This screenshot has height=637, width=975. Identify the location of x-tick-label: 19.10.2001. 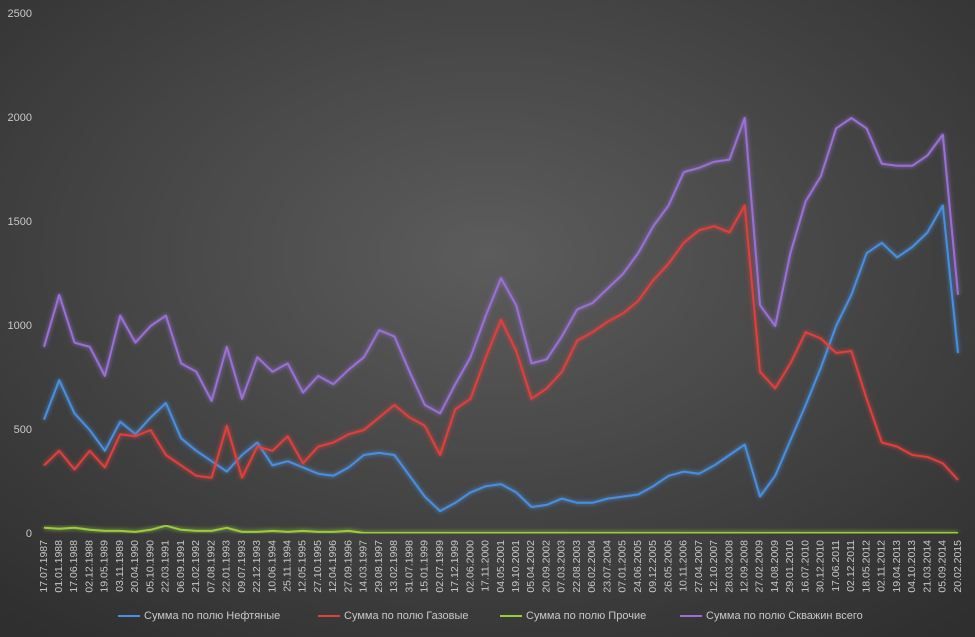
(516, 566).